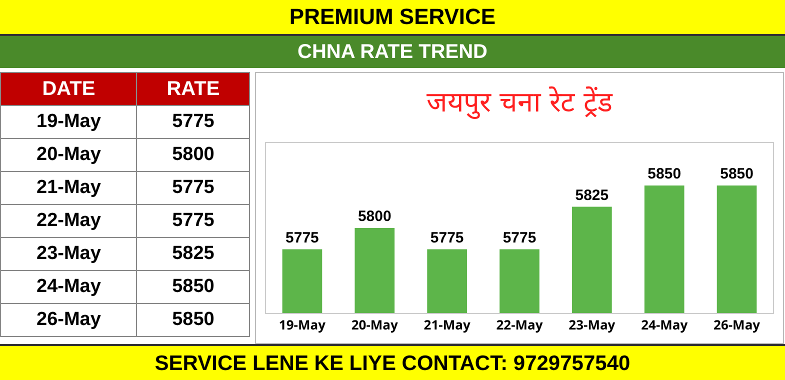  What do you see at coordinates (68, 220) in the screenshot?
I see `category-label: 22-May` at bounding box center [68, 220].